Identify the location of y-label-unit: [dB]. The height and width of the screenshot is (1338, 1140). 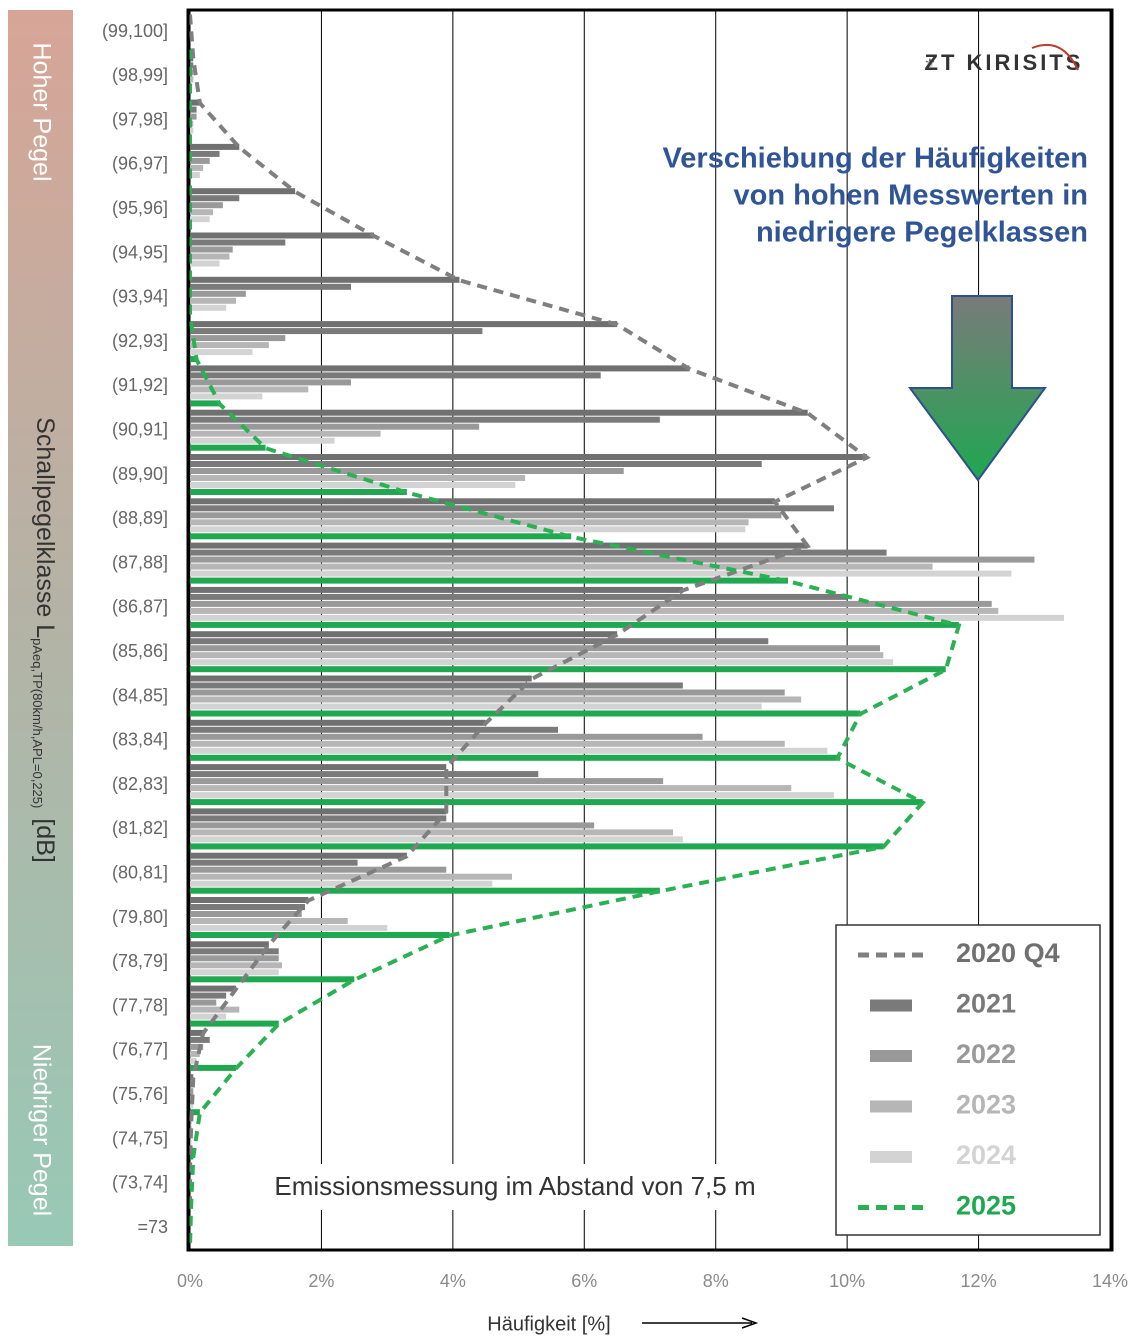
(45, 840).